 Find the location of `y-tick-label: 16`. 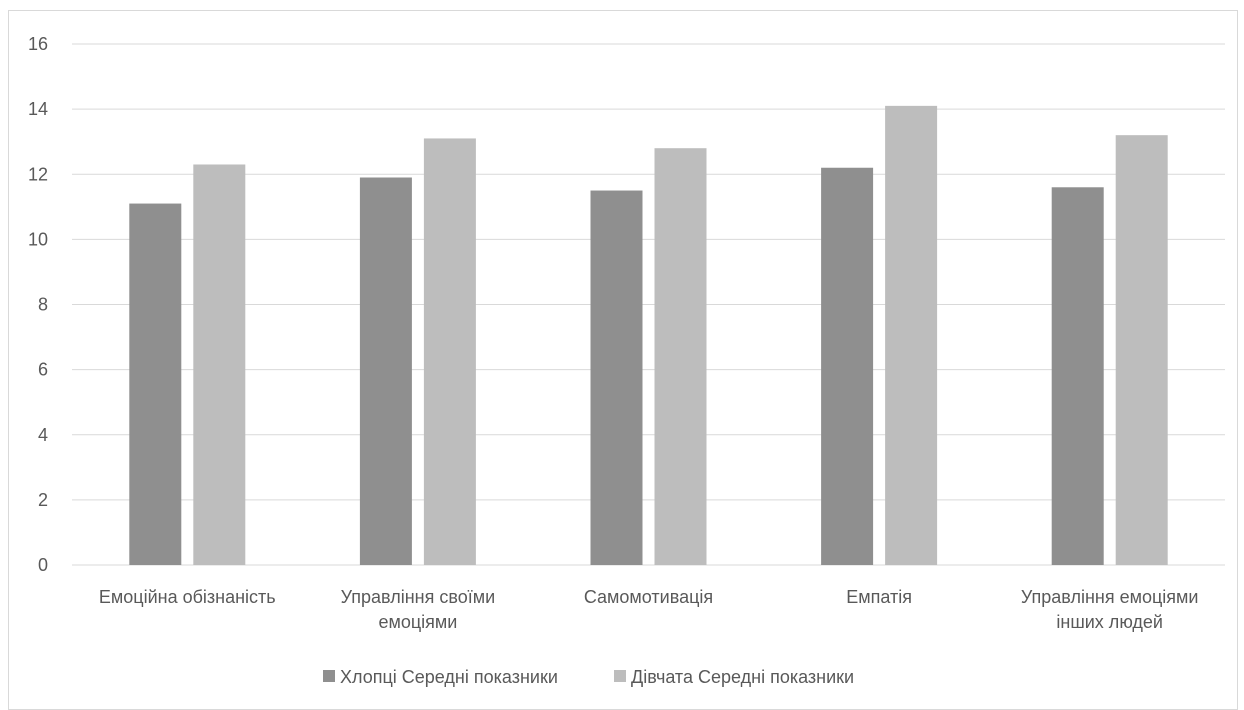

y-tick-label: 16 is located at coordinates (38, 44).